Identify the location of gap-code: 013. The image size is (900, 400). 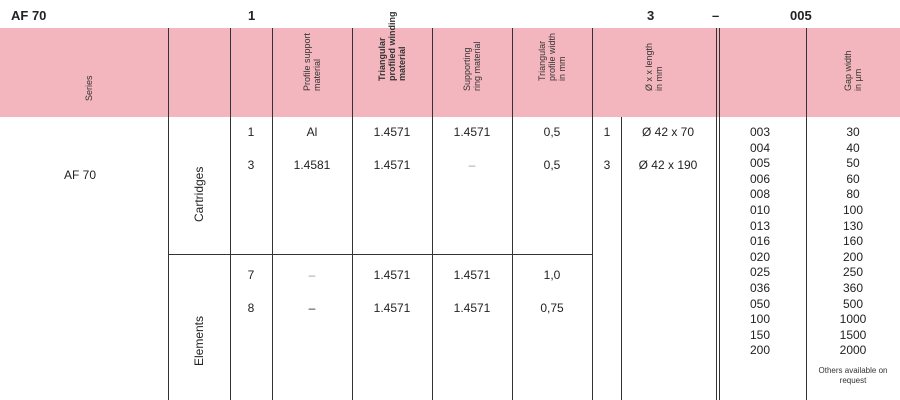
(760, 225).